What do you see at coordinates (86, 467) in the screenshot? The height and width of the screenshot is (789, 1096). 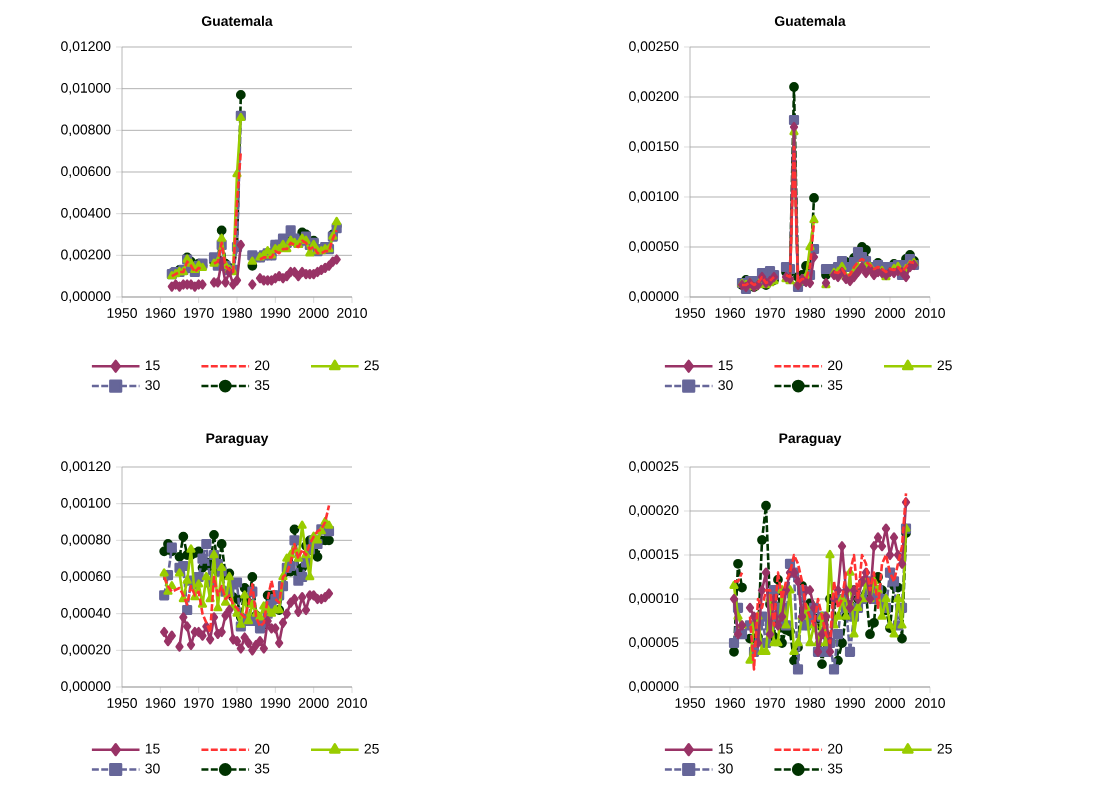 I see `y-tick-label: 0,00120` at bounding box center [86, 467].